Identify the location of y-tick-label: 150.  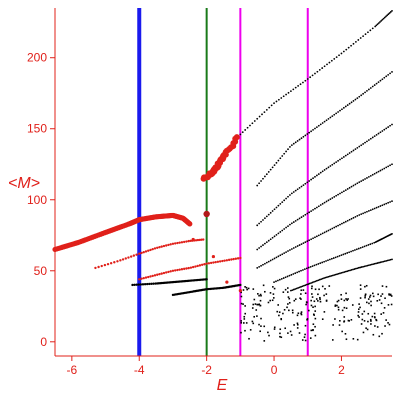
(37, 129).